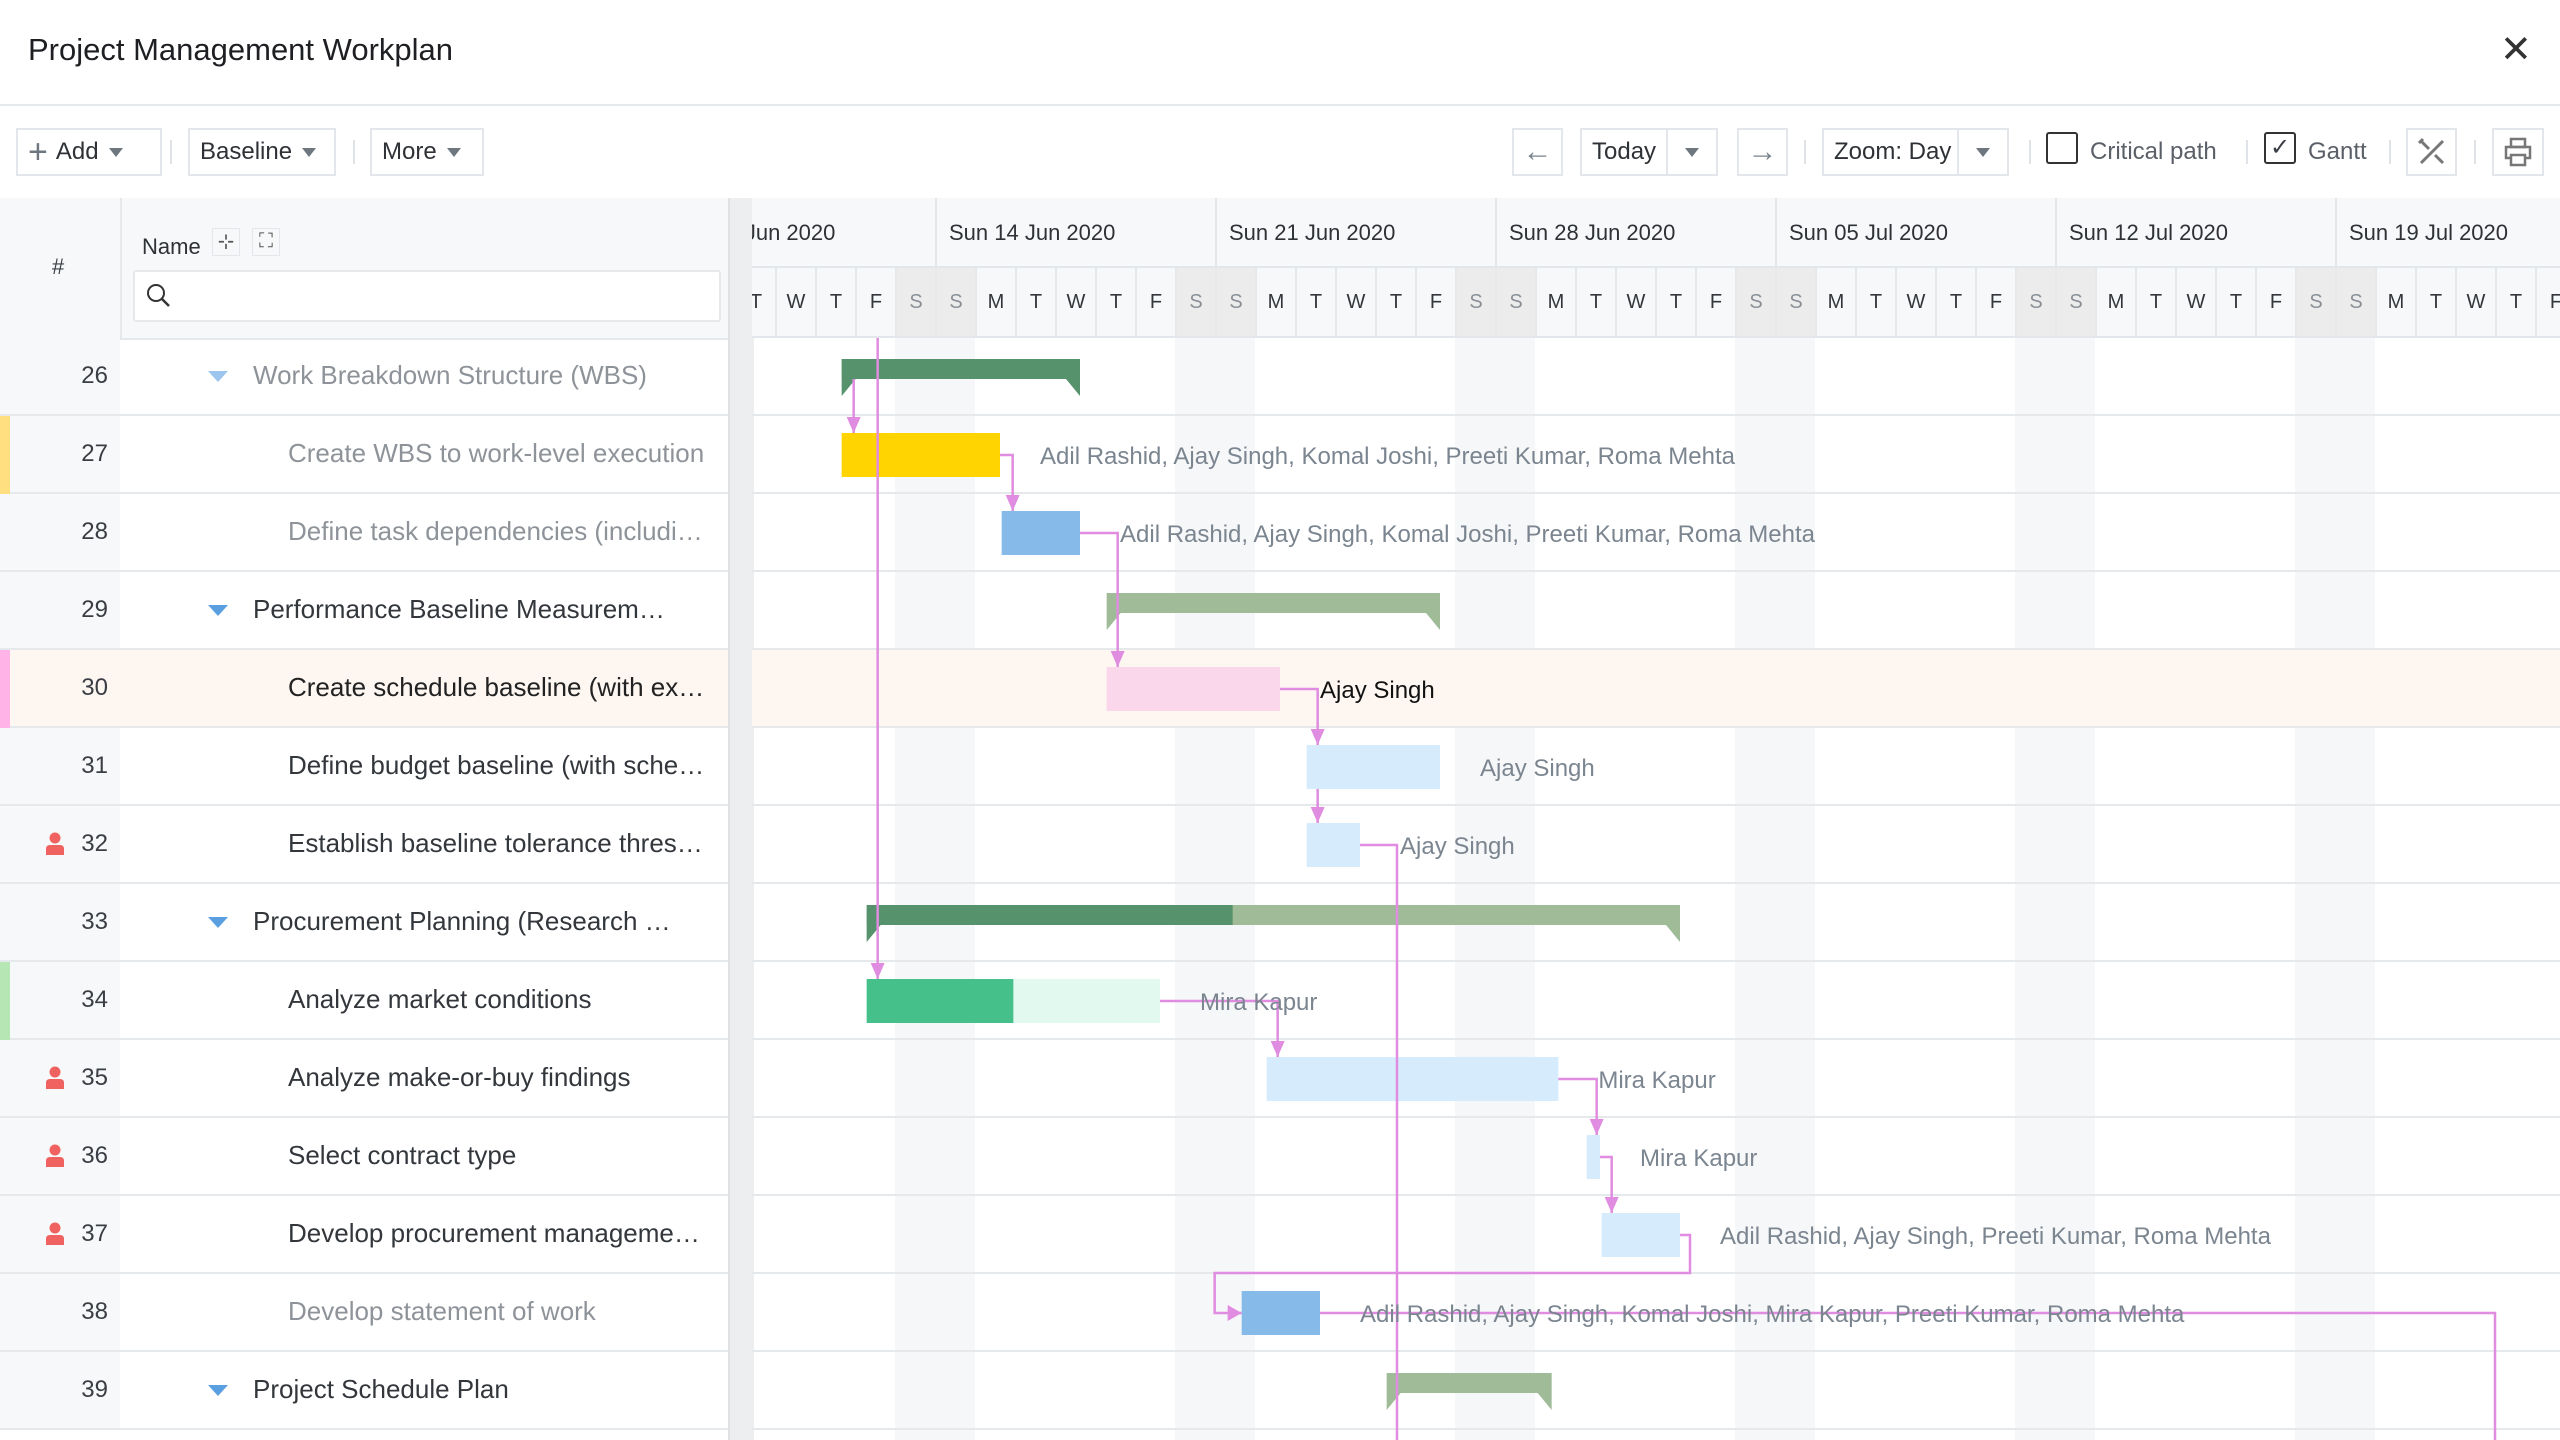  What do you see at coordinates (262, 152) in the screenshot?
I see `baseline-button: Baseline` at bounding box center [262, 152].